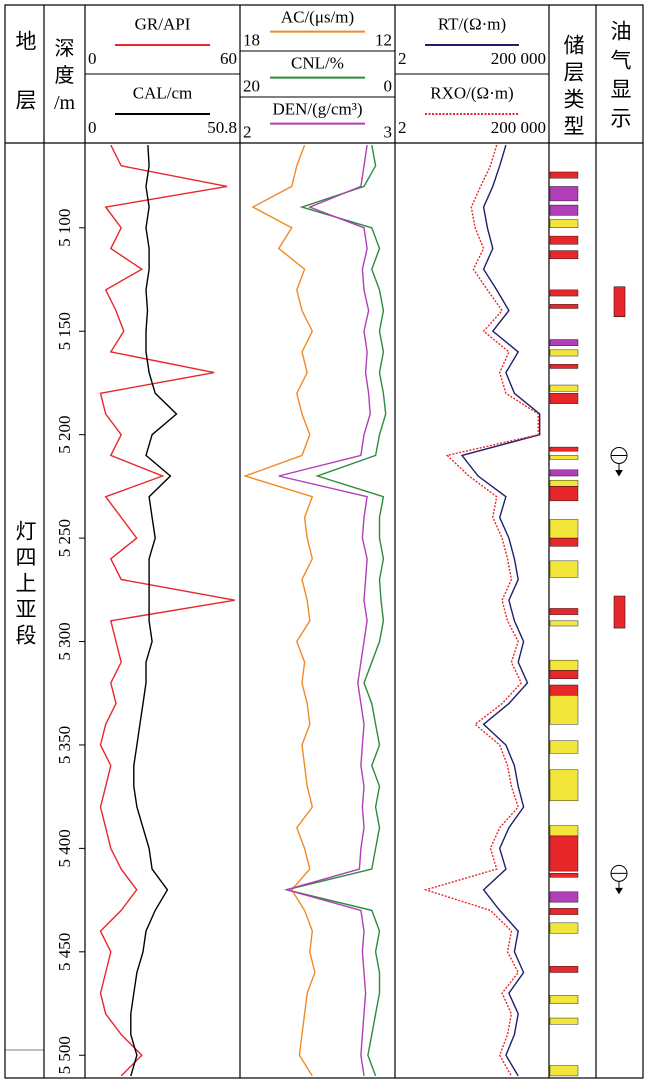 The image size is (650, 1081). Describe the element at coordinates (64, 49) in the screenshot. I see `depth-header-part: 深` at that location.